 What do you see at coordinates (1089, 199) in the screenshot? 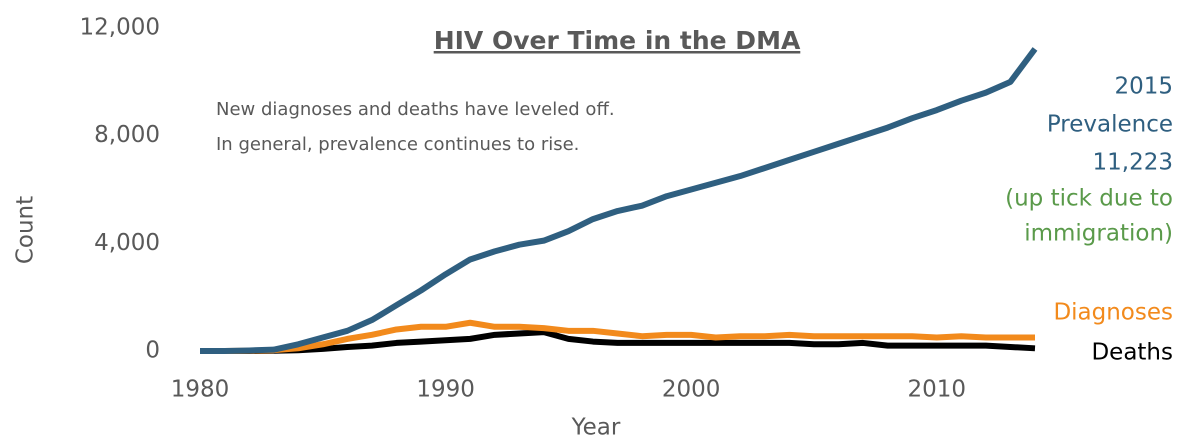
I see `end-note: (up tick due to` at bounding box center [1089, 199].